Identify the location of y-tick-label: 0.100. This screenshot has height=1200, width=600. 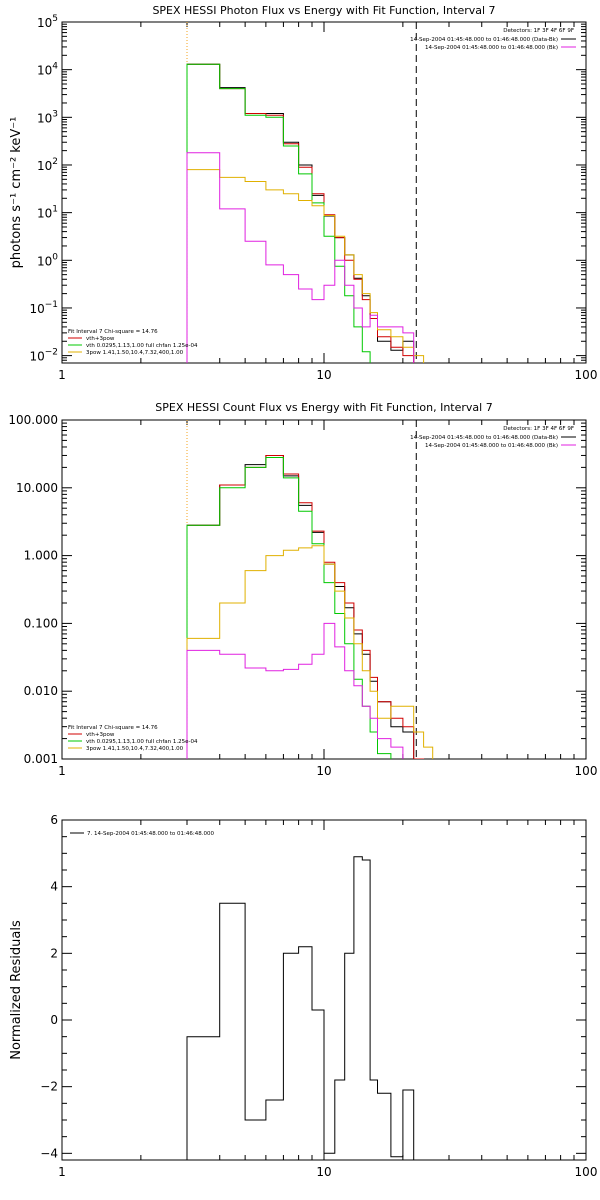
(41, 623).